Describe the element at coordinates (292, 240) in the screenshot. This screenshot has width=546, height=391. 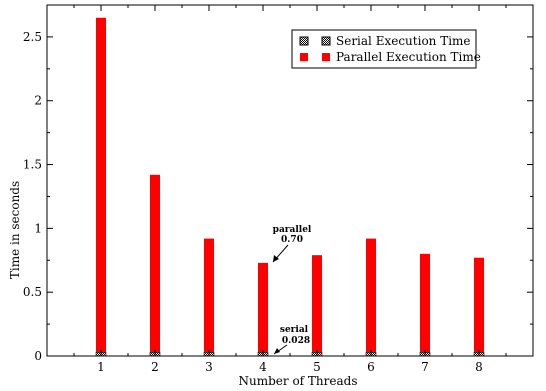
I see `annotation-parallel-value: 0.70` at that location.